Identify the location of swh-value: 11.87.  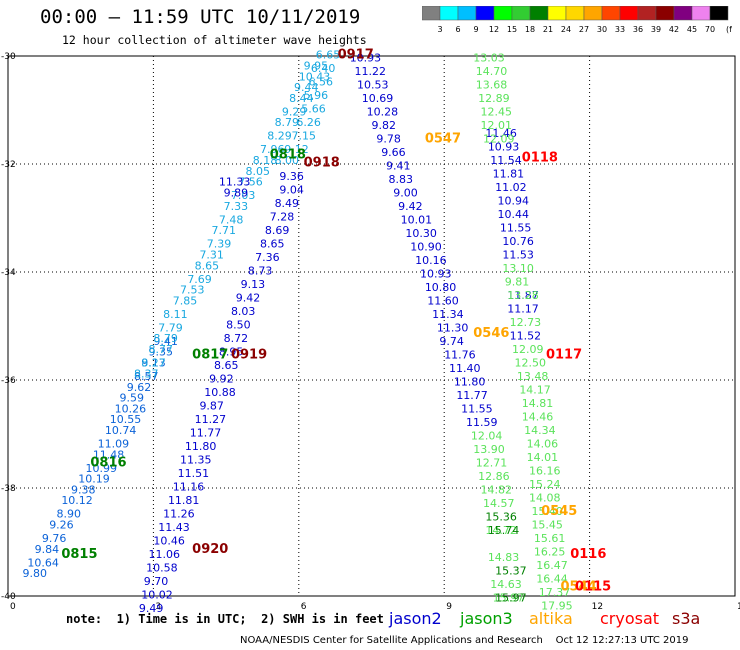
(523, 295).